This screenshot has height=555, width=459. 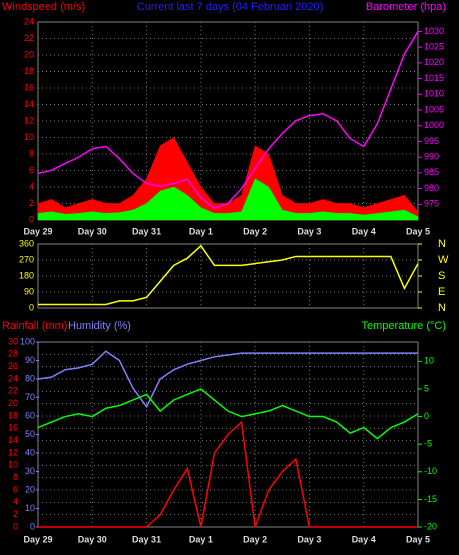 I want to click on y2-tick-label: 0, so click(x=426, y=416).